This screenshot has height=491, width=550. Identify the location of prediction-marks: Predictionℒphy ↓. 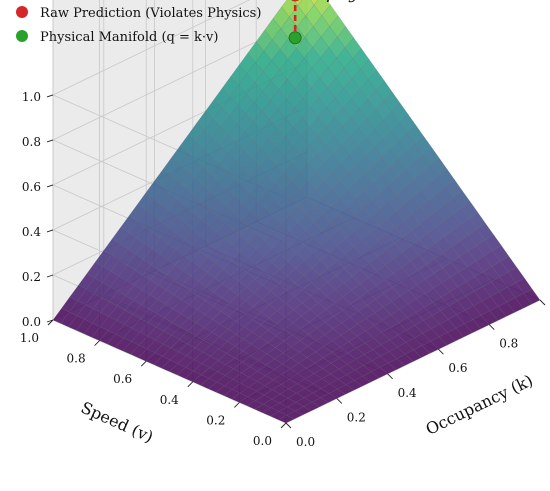
(334, 22).